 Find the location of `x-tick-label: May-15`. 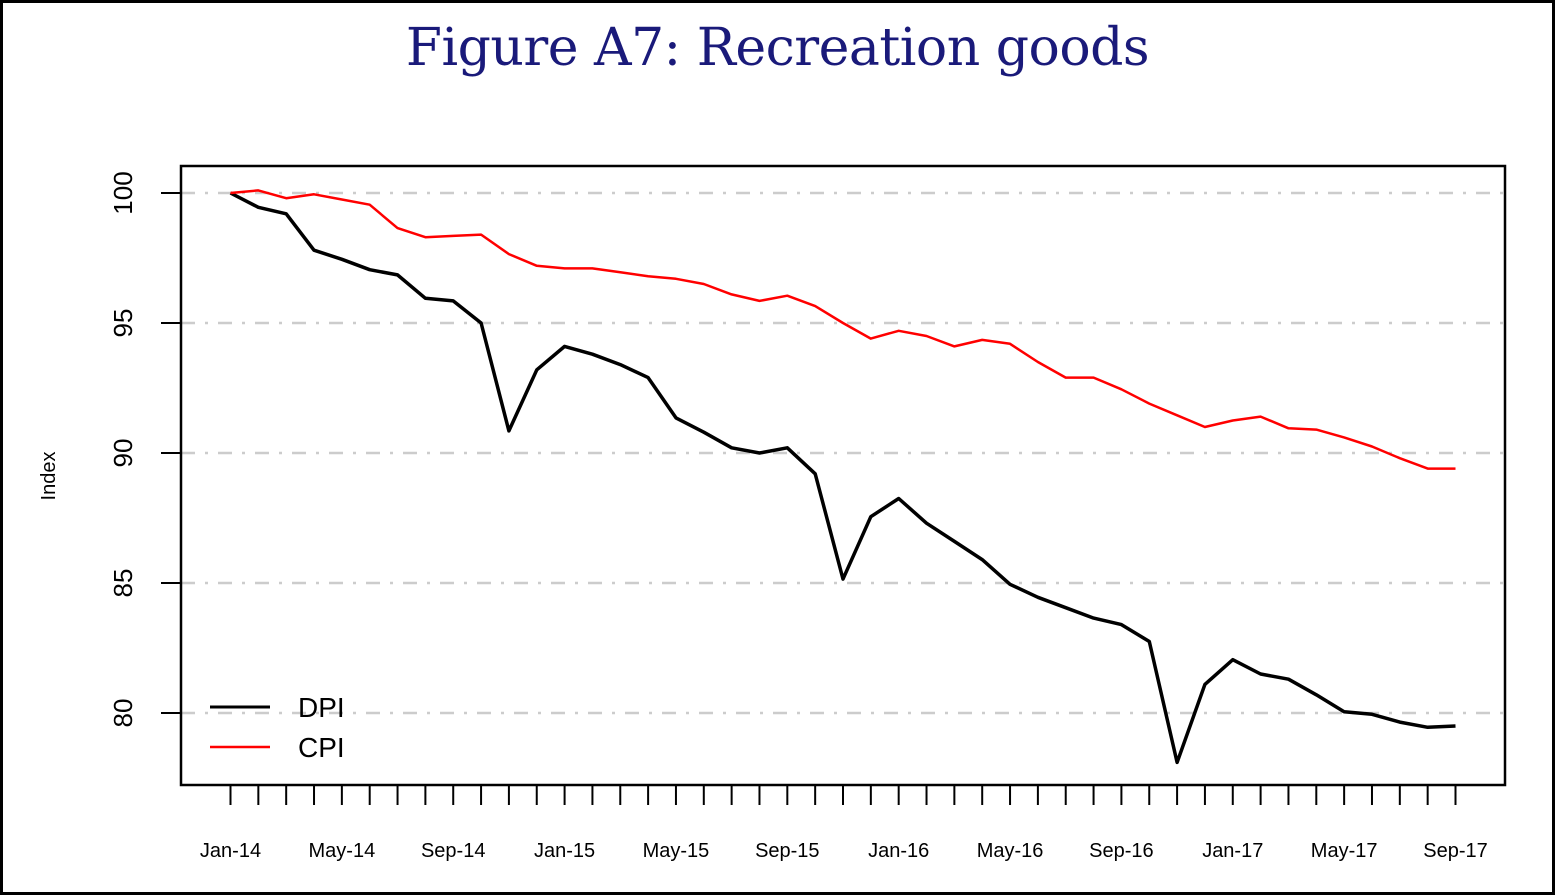

x-tick-label: May-15 is located at coordinates (676, 851).